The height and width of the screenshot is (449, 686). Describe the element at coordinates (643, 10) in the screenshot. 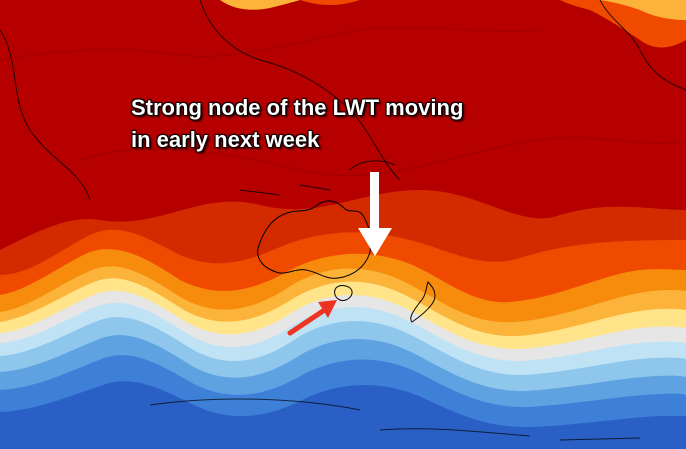

I see `band-top-yellow-right` at that location.